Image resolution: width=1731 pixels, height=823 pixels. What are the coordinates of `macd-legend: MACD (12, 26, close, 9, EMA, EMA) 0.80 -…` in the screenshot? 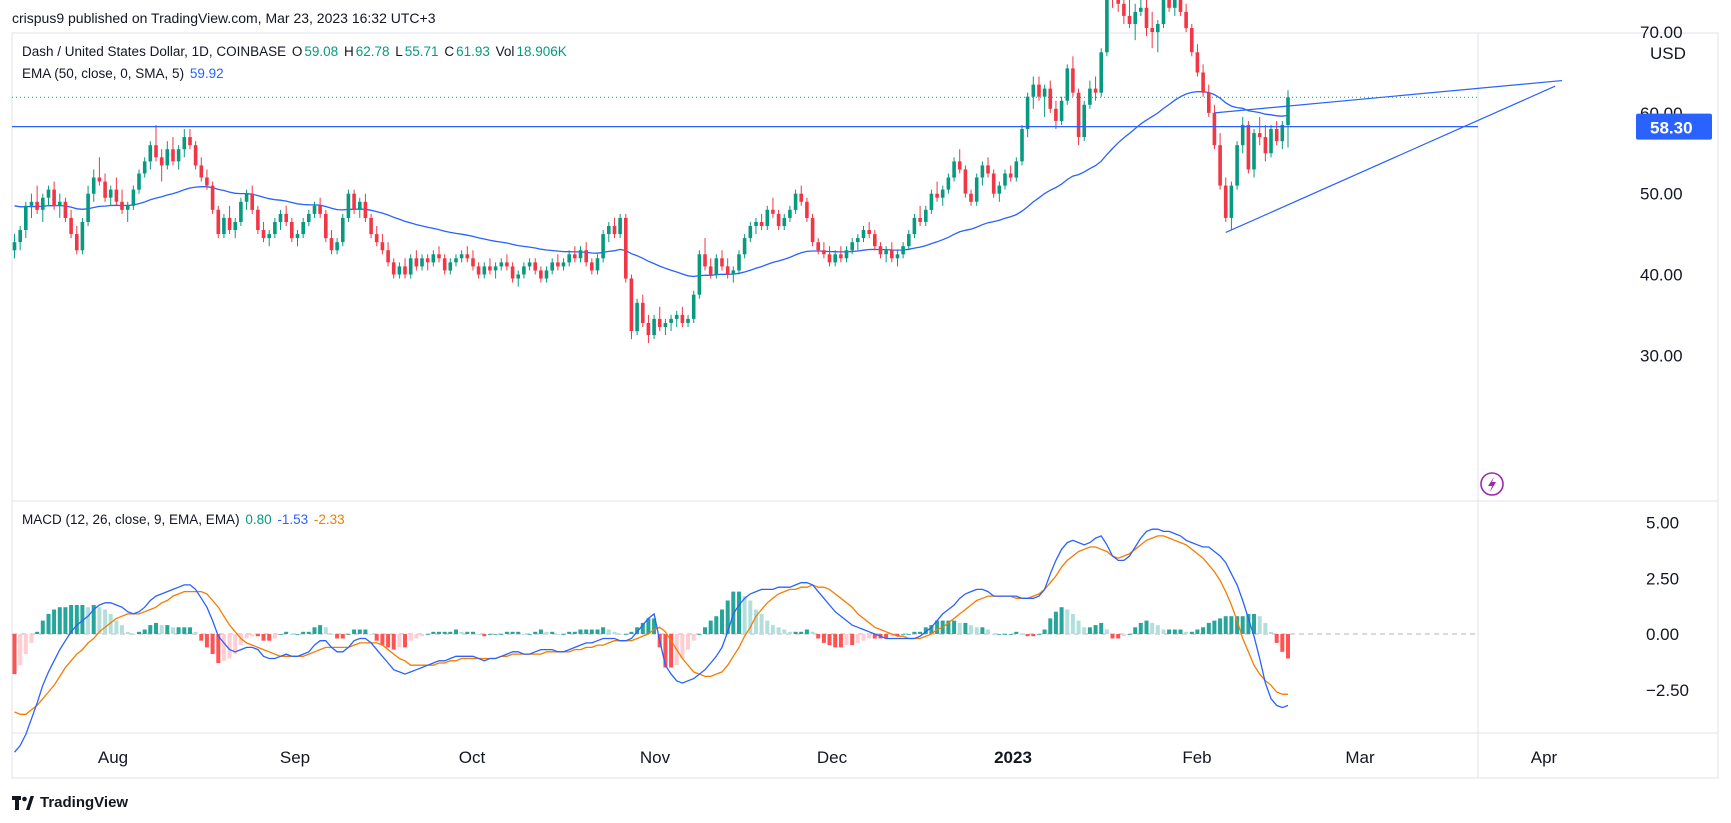 It's located at (184, 519).